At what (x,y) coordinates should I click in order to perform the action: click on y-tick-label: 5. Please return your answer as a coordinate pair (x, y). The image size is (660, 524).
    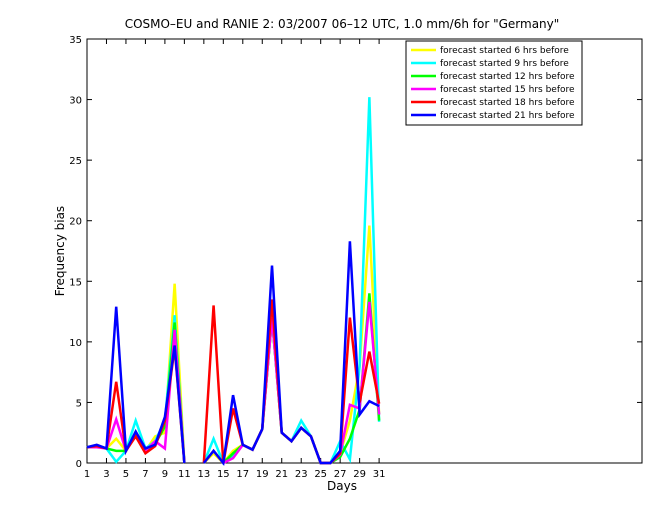
    Looking at the image, I should click on (79, 403).